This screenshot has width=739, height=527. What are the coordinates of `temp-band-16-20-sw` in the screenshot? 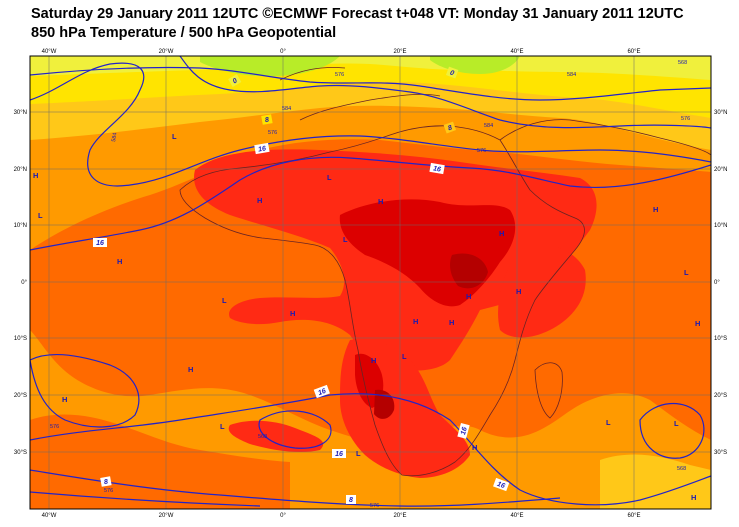 It's located at (160, 461).